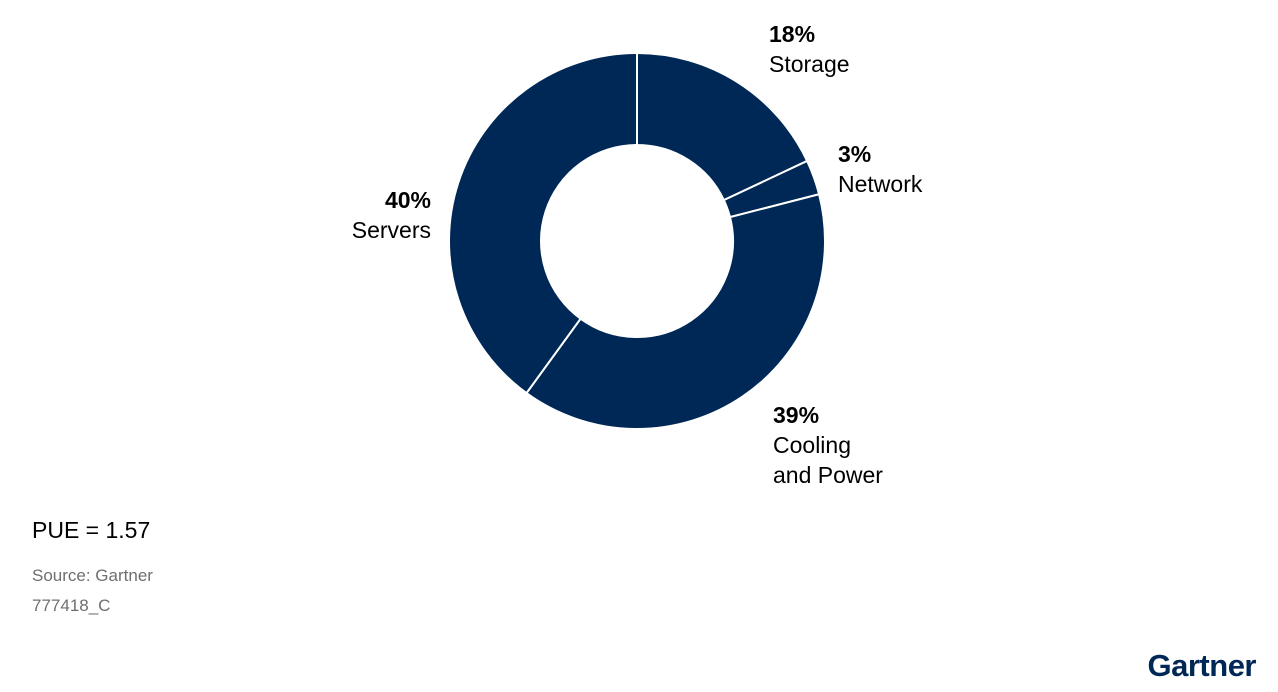 Image resolution: width=1278 pixels, height=692 pixels. Describe the element at coordinates (91, 530) in the screenshot. I see `pue-note: PUE = 1.57` at that location.